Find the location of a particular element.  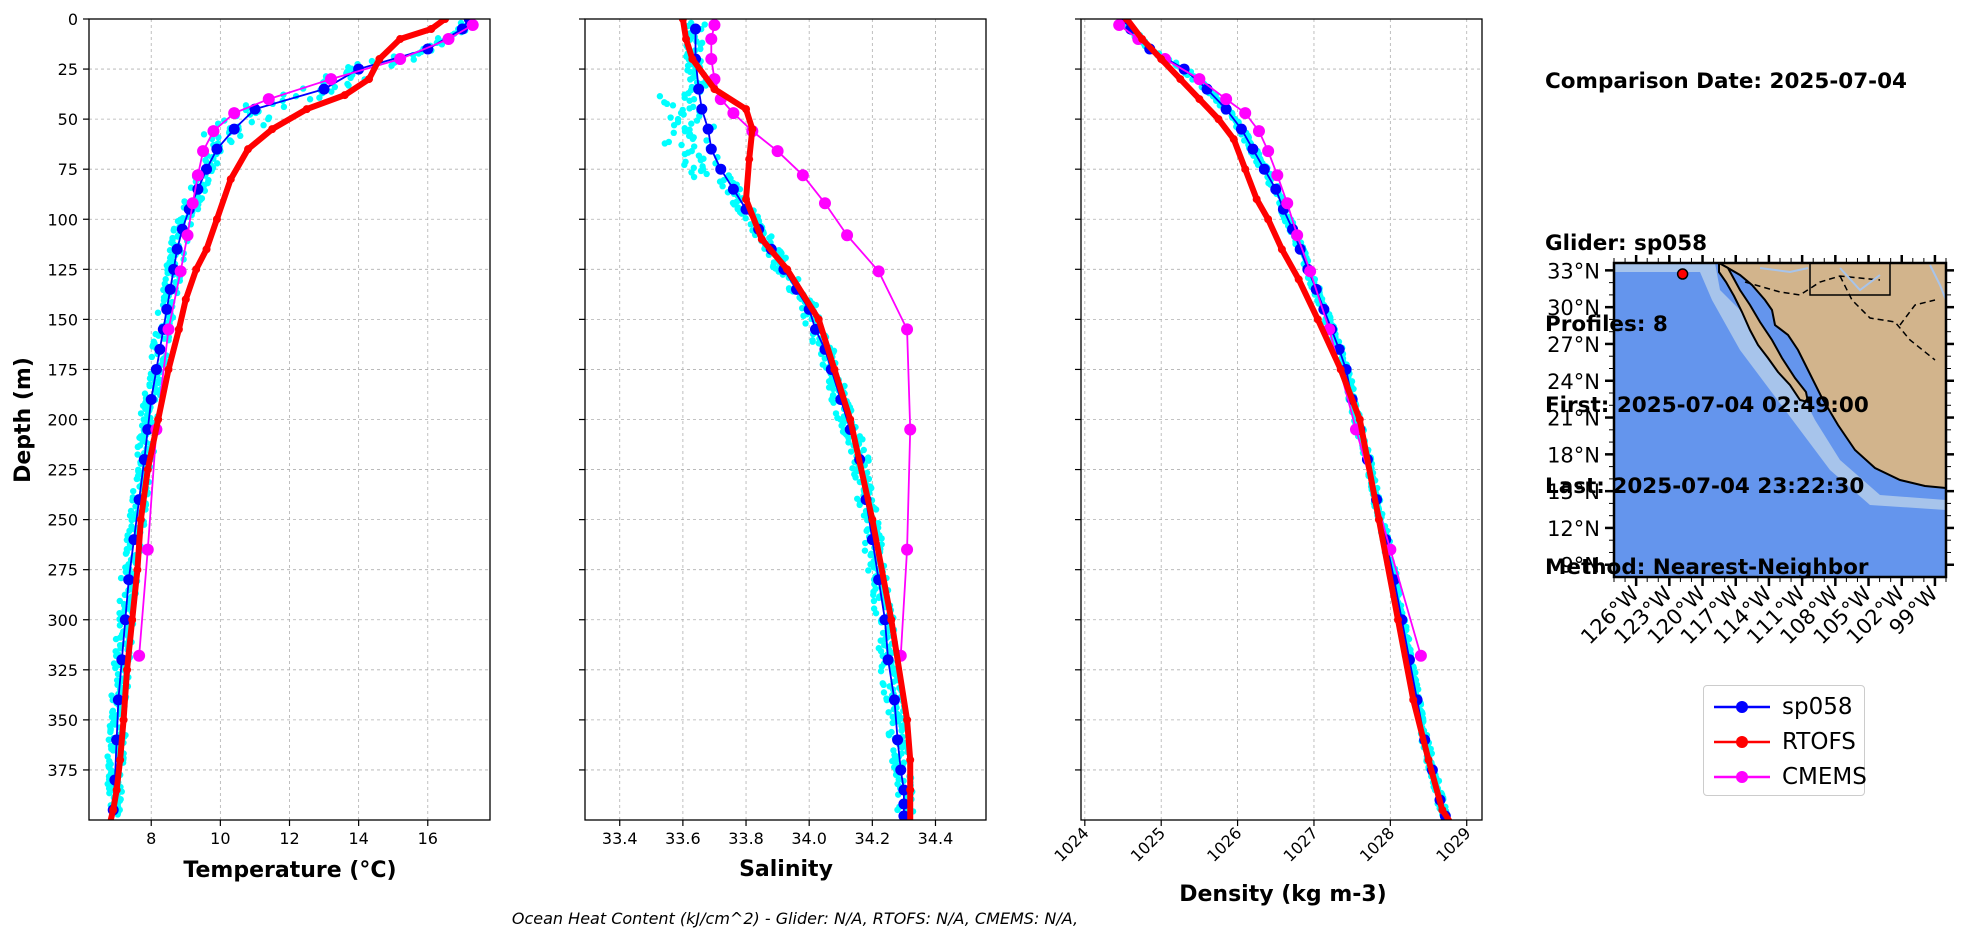

x-tick-label: 10 is located at coordinates (220, 838).